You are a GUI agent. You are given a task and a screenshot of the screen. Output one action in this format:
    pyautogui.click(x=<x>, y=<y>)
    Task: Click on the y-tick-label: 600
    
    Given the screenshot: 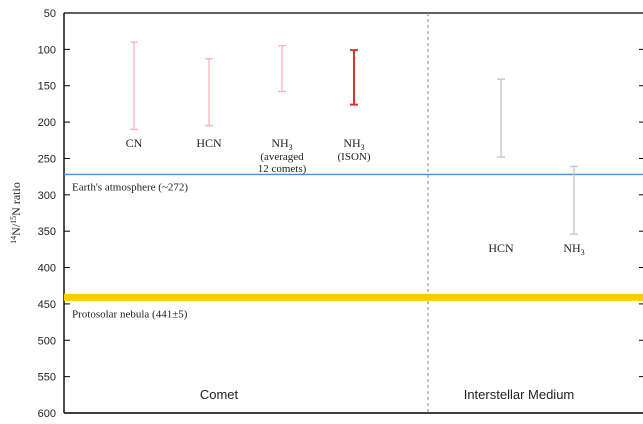 What is the action you would take?
    pyautogui.click(x=47, y=414)
    